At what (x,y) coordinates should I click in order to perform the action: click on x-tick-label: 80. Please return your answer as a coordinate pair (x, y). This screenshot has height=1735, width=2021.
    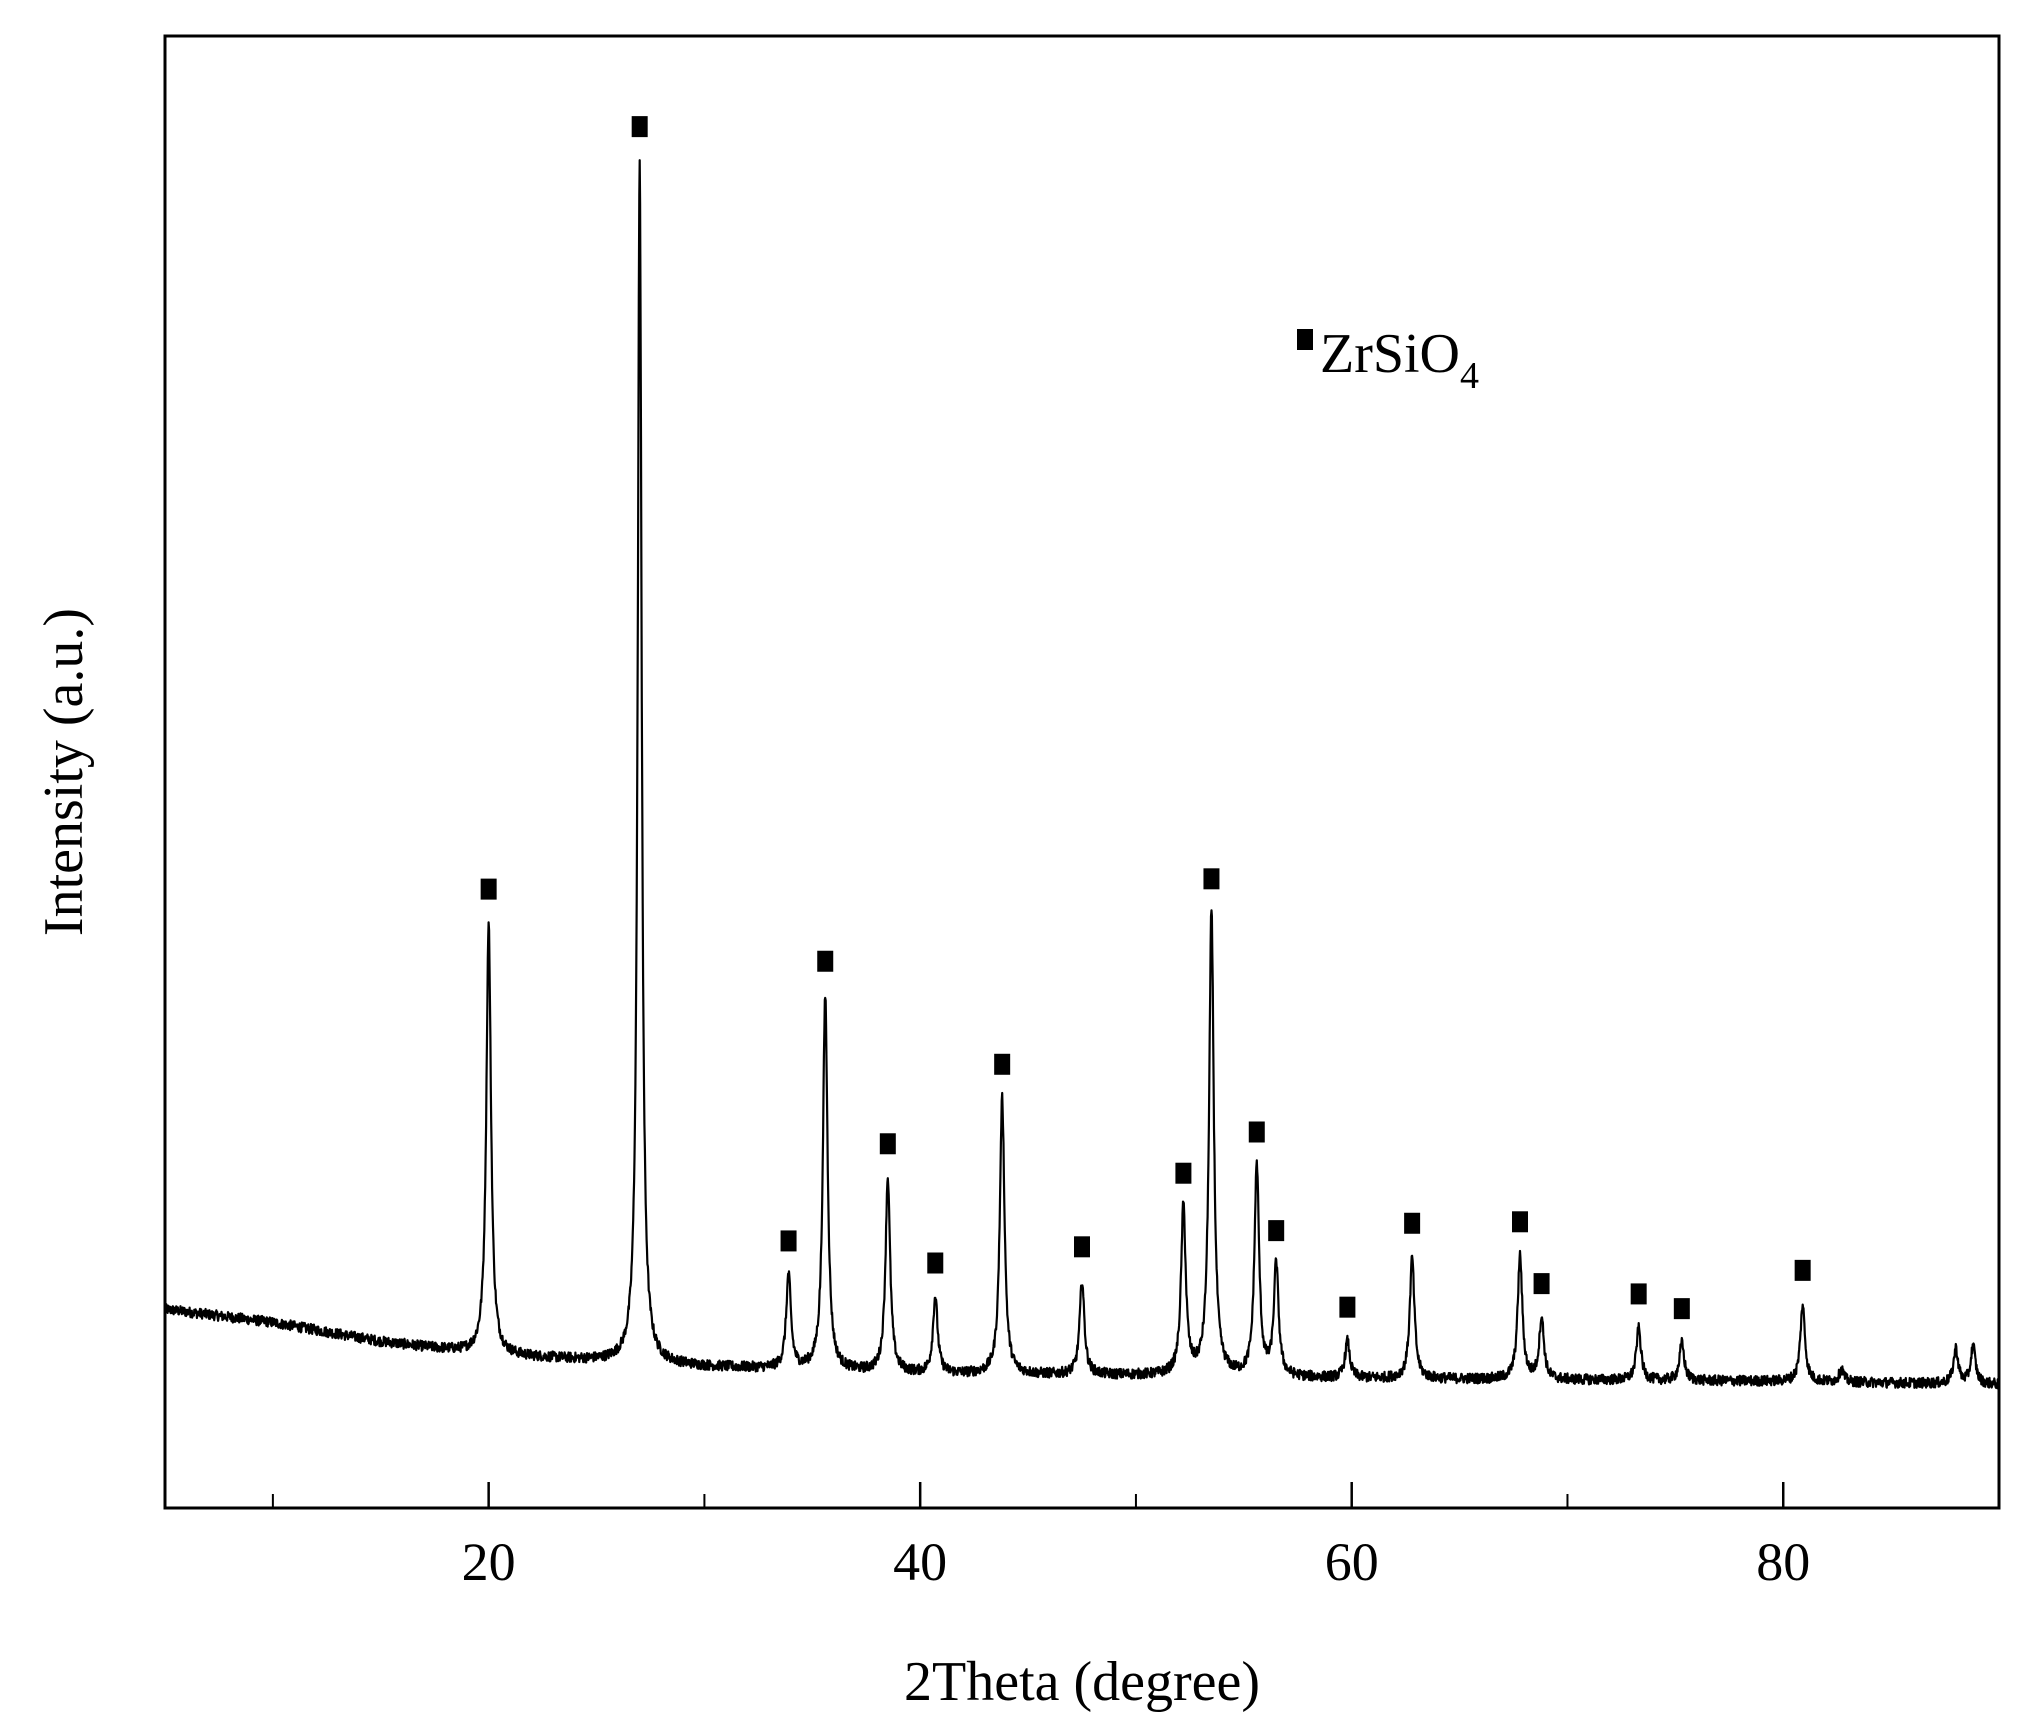
    Looking at the image, I should click on (1783, 1562).